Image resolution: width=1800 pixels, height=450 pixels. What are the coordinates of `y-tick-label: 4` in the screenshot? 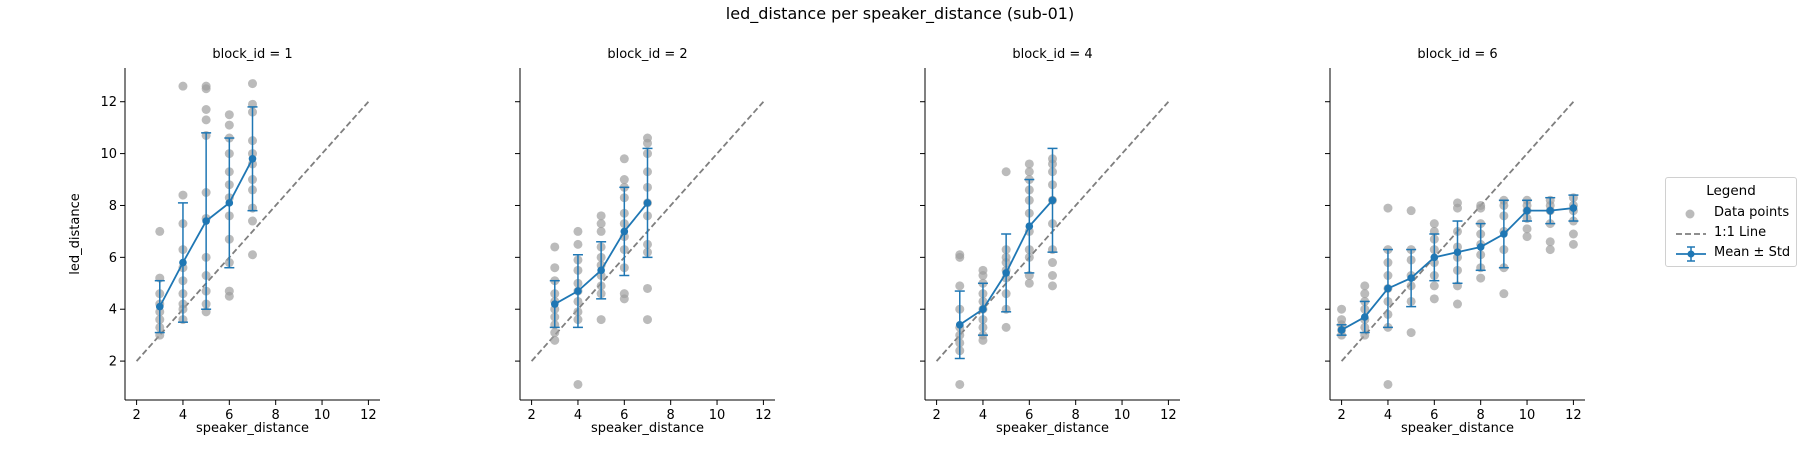 It's located at (113, 310).